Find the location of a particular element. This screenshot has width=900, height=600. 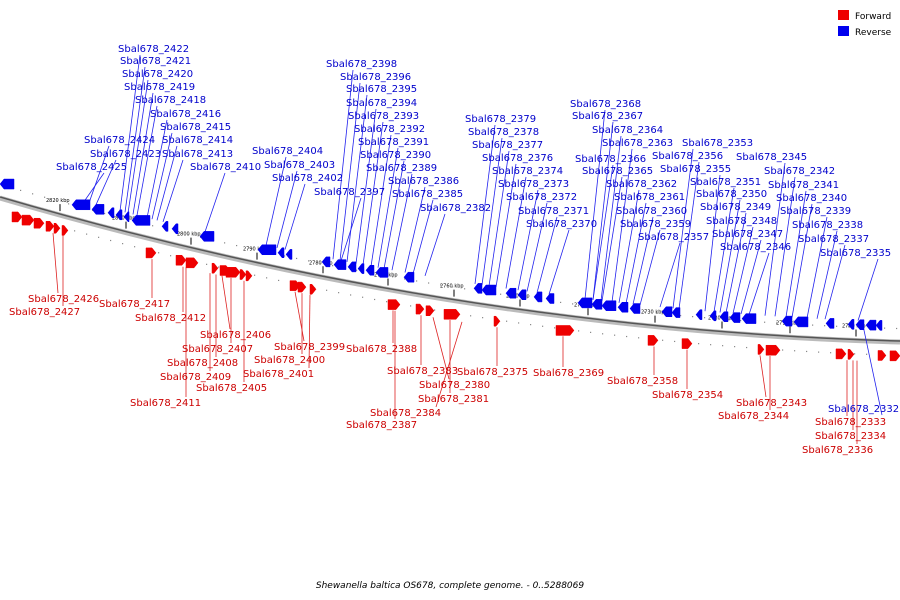

reverse-gene-label: Sbal678_2346 is located at coordinates (755, 247).